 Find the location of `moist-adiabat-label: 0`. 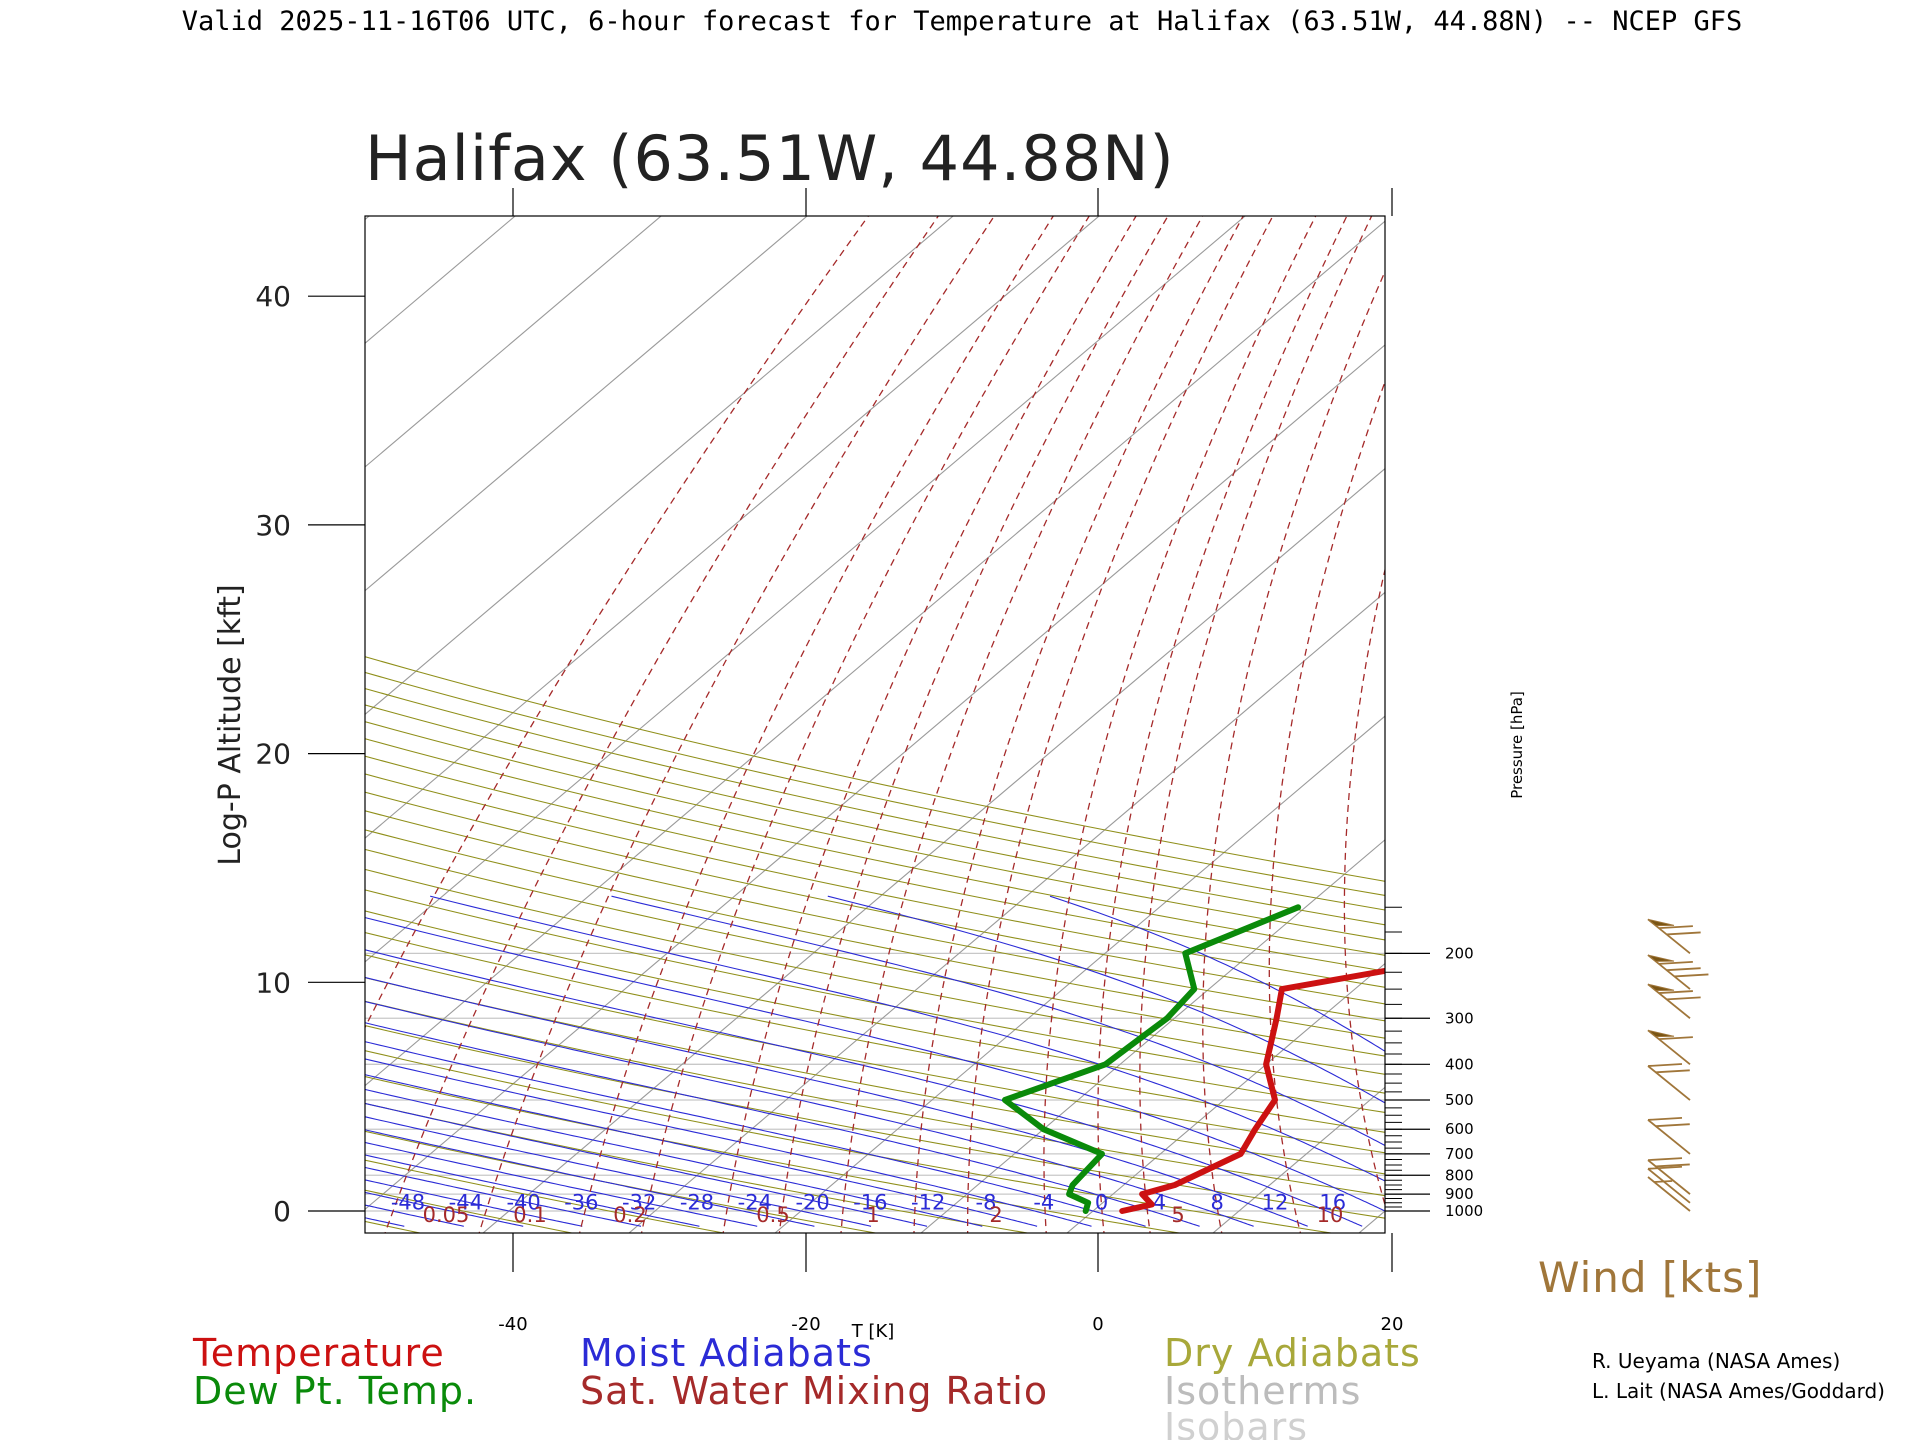

moist-adiabat-label: 0 is located at coordinates (1101, 1202).